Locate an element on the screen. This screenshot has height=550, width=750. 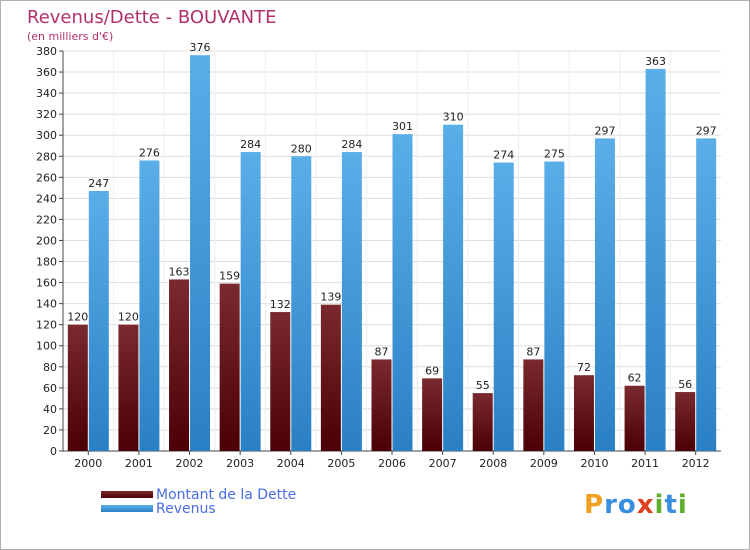
data-label: 363 is located at coordinates (655, 61).